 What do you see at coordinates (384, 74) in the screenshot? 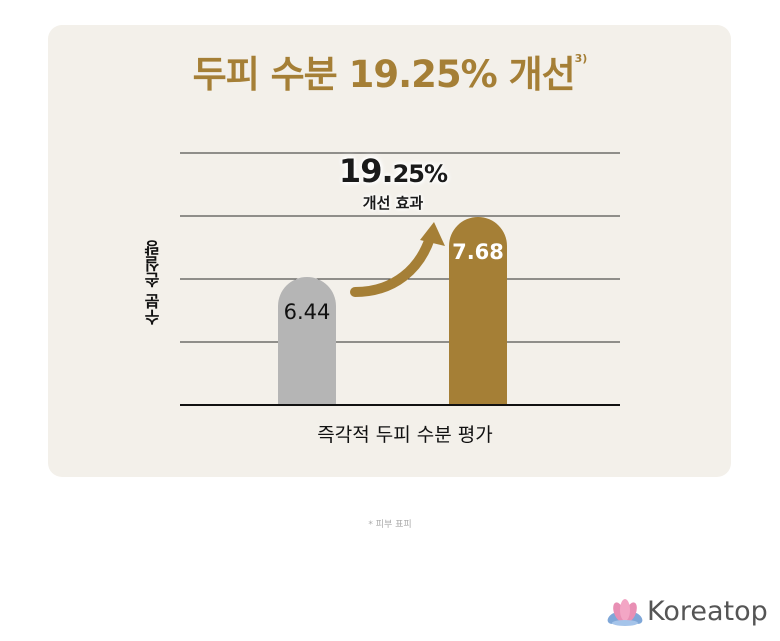
I see `title-text: 두피 수분 19.25% 개선` at bounding box center [384, 74].